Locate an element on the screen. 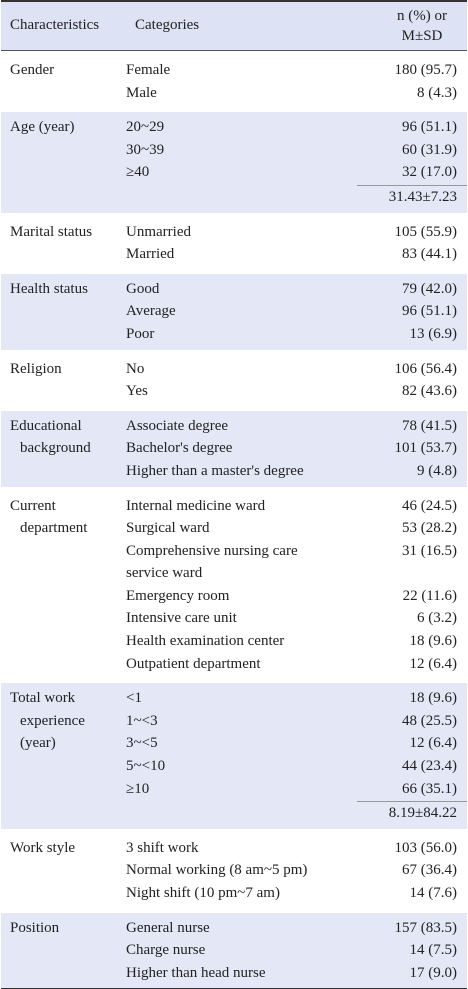 This screenshot has height=989, width=468. value: 66 (35.1) is located at coordinates (429, 788).